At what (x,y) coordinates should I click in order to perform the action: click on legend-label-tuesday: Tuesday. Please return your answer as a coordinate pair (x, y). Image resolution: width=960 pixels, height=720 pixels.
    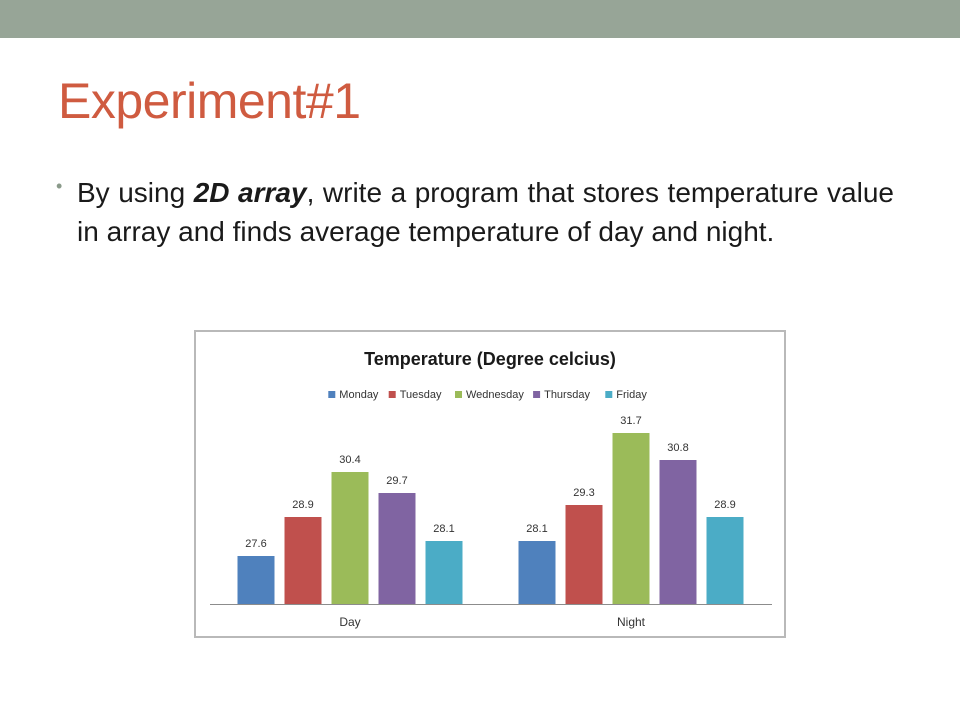
    Looking at the image, I should click on (421, 395).